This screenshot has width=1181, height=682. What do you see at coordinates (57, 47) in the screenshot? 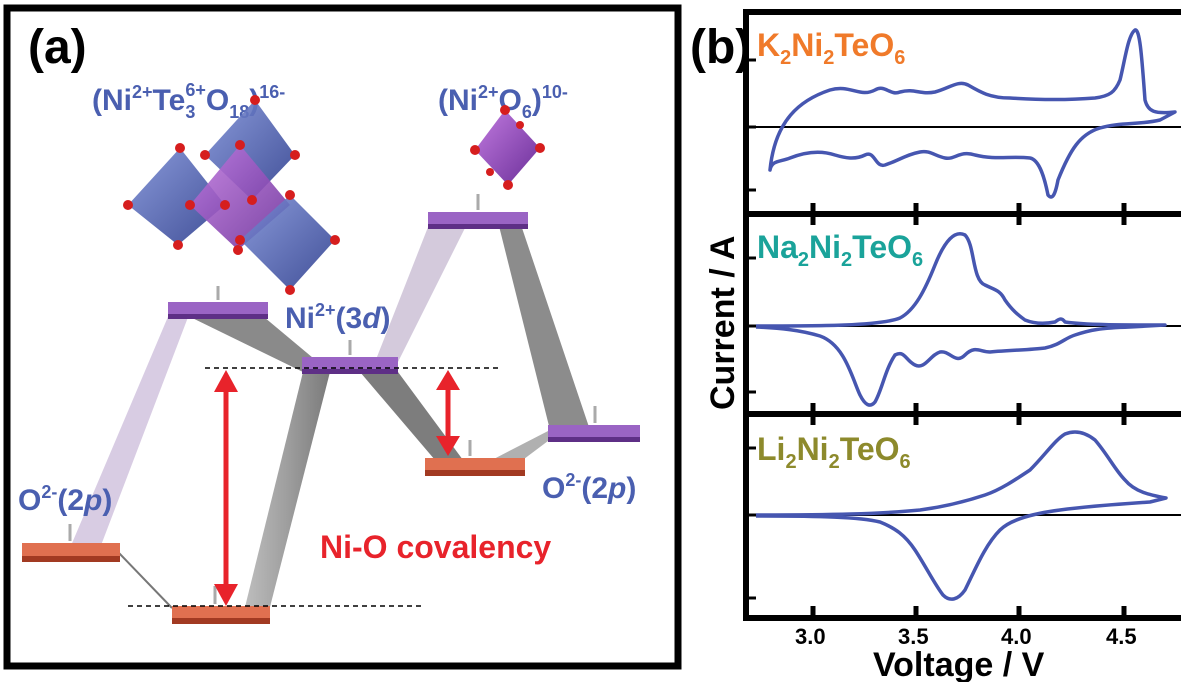
I see `panel-a-tag: (a)` at bounding box center [57, 47].